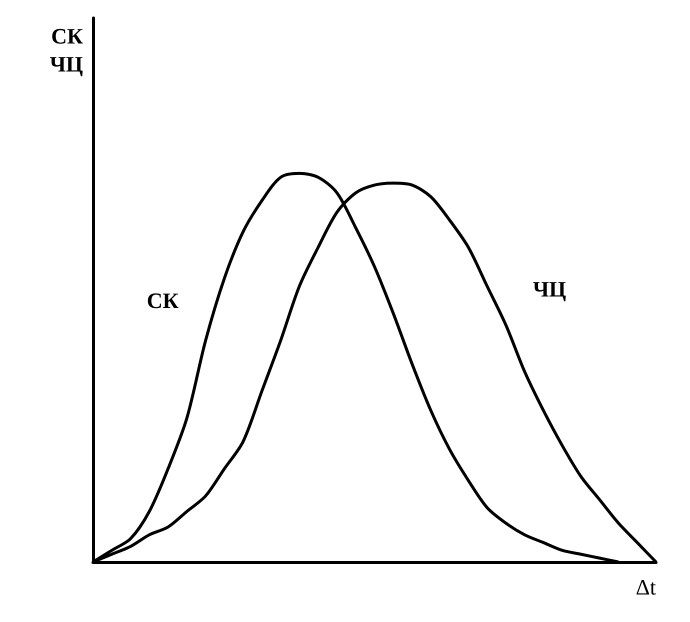  What do you see at coordinates (549, 289) in the screenshot?
I see `series-label: ЧЦ` at bounding box center [549, 289].